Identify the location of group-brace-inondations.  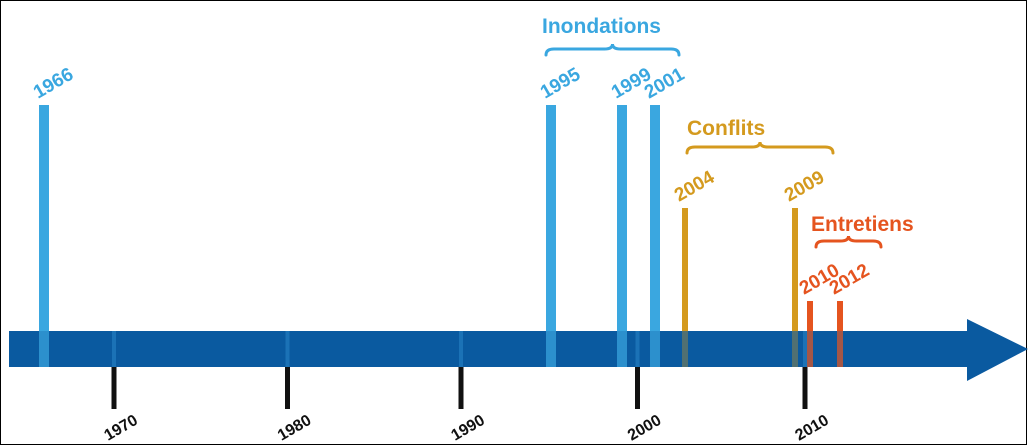
(612, 50).